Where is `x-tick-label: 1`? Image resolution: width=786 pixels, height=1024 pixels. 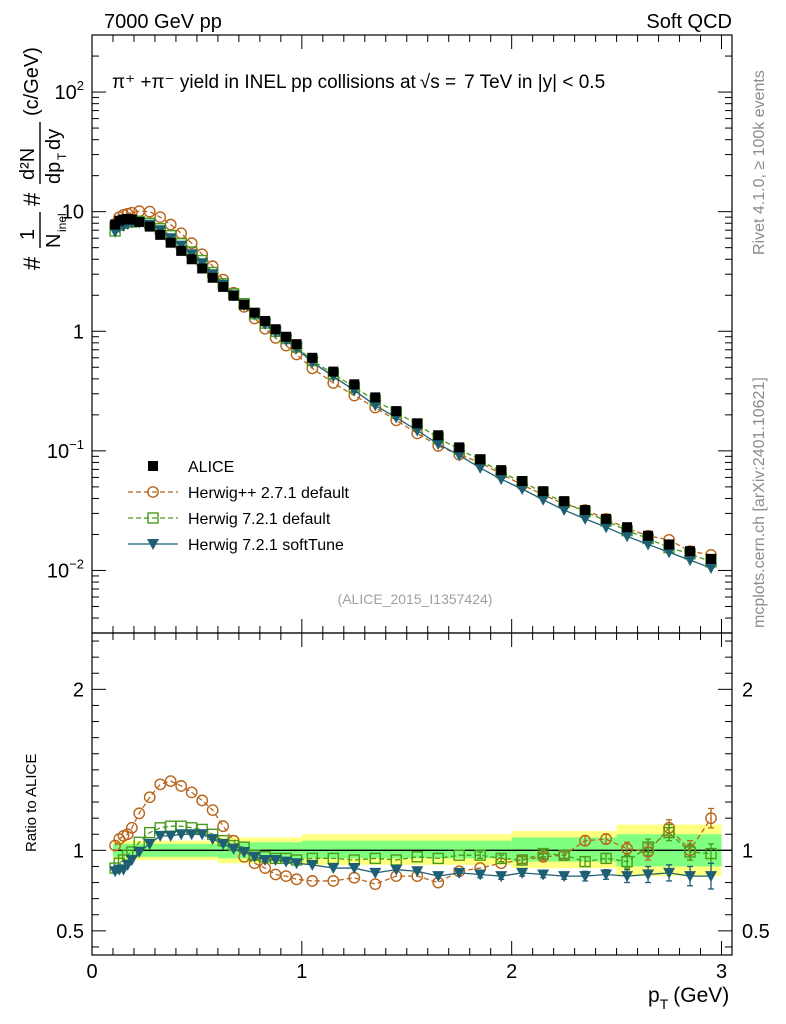
x-tick-label: 1 is located at coordinates (301, 972).